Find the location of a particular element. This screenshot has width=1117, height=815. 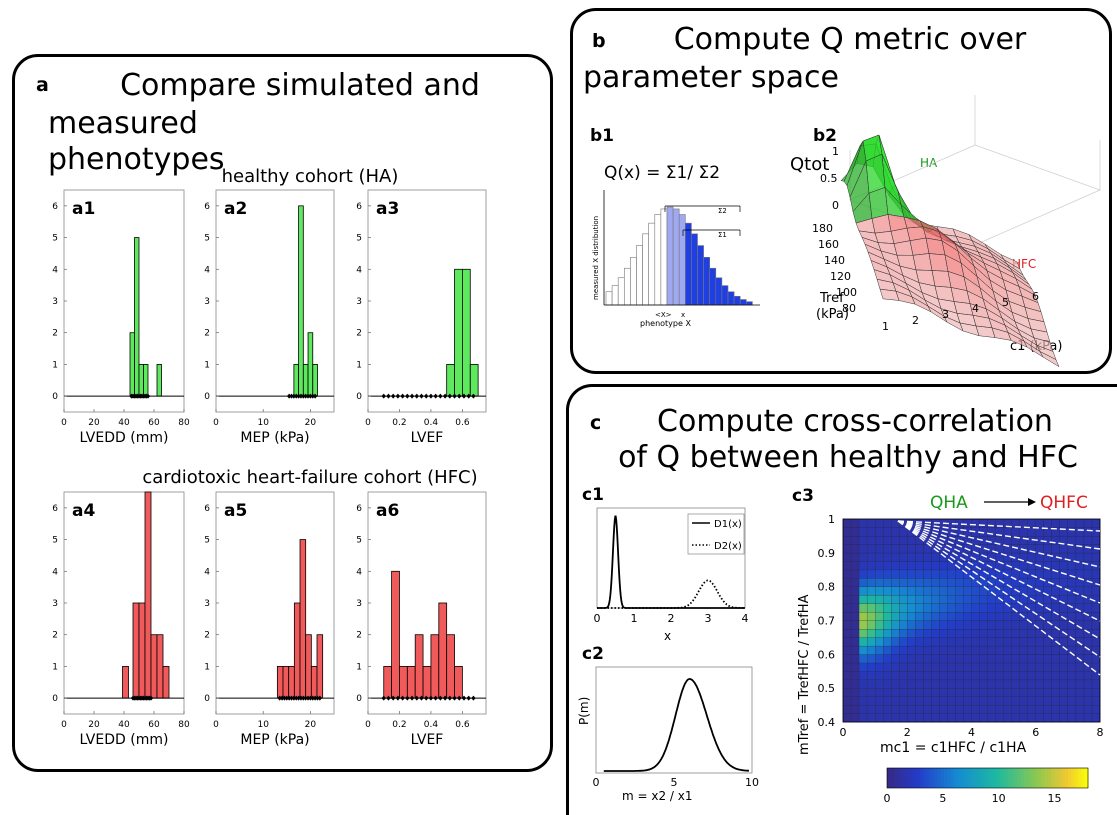

c3-dashed-line is located at coordinates (999, 562).